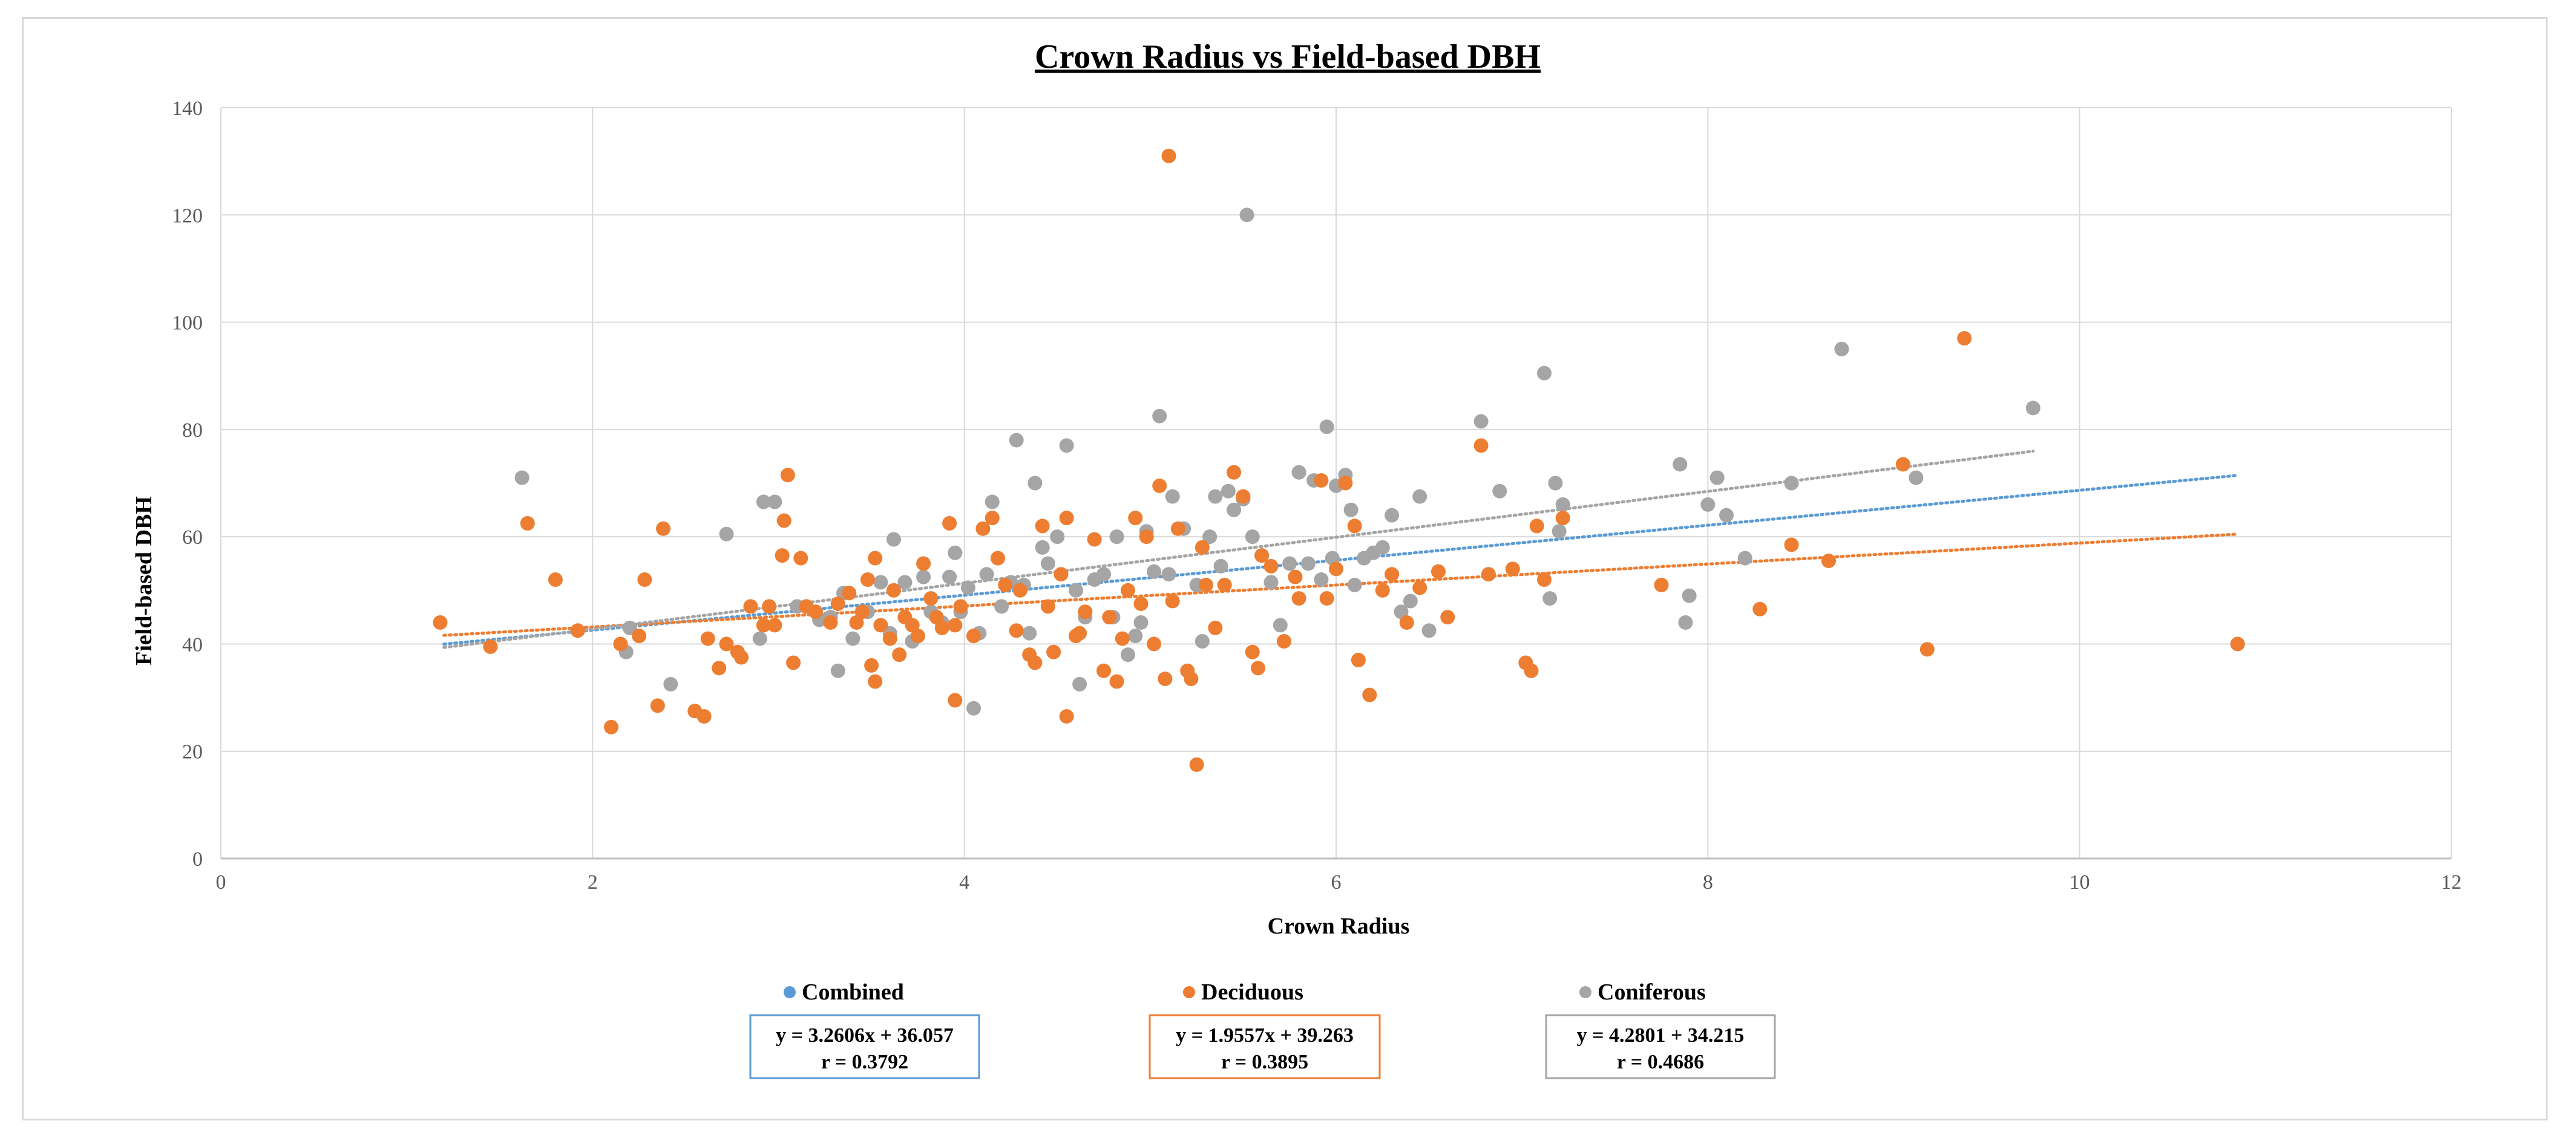 This screenshot has width=2576, height=1138. I want to click on x-axis-title: Crown Radius, so click(1339, 926).